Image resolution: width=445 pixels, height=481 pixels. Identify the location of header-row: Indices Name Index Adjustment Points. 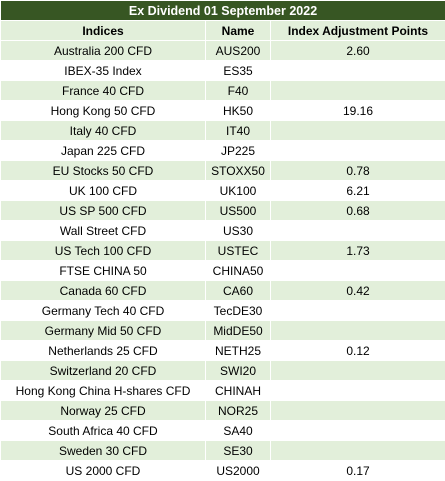
(222, 30).